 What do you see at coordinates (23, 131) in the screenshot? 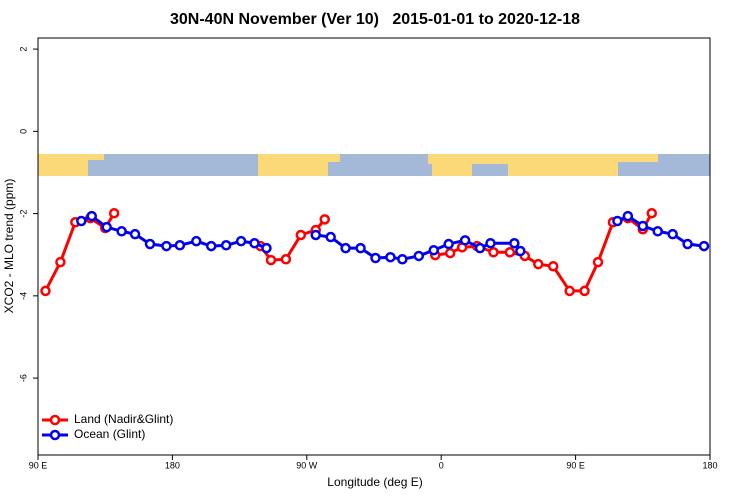
I see `y-tick-label: 0` at bounding box center [23, 131].